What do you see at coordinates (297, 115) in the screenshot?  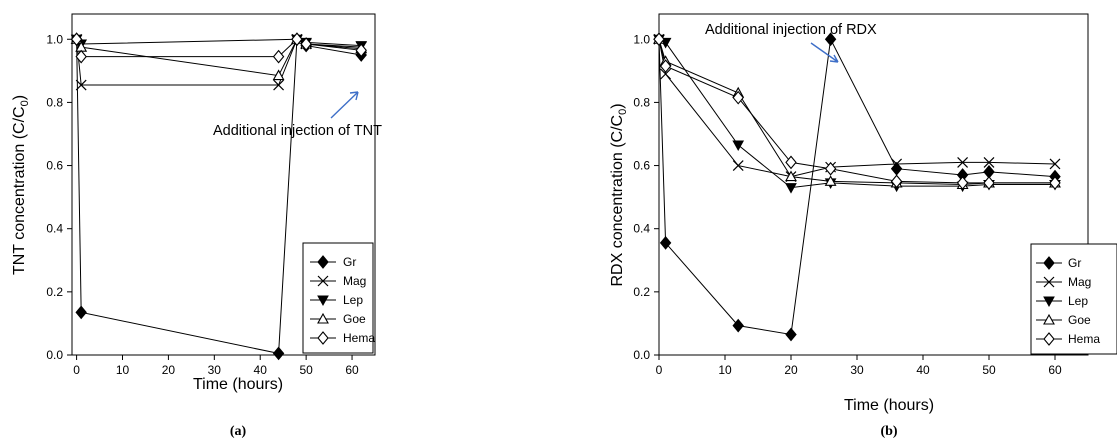 I see `annotation-a: Additional injection of TNT` at bounding box center [297, 115].